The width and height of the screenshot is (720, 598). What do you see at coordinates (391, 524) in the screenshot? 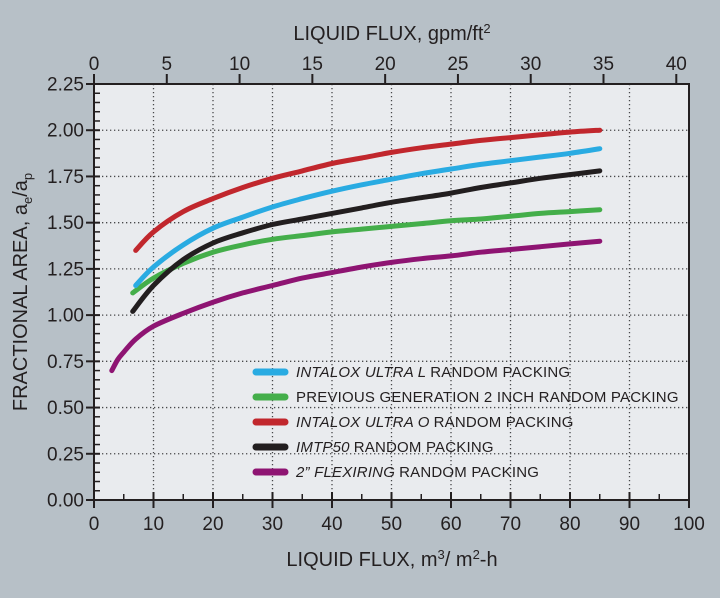
I see `bottom-axis-tick-label: 50` at bounding box center [391, 524].